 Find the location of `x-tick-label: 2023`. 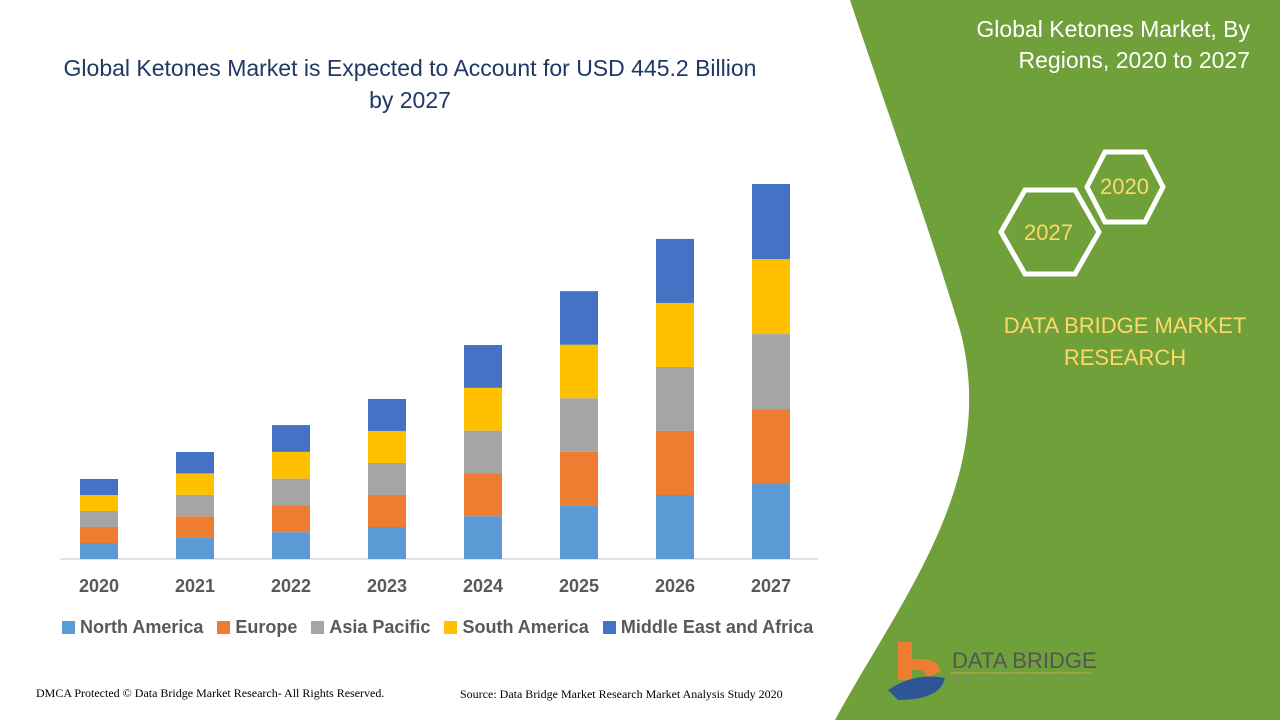

x-tick-label: 2023 is located at coordinates (387, 586).